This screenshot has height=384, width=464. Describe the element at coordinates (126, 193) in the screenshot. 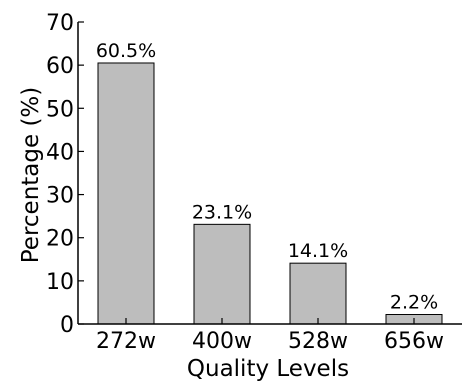

I see `bar-272w` at that location.